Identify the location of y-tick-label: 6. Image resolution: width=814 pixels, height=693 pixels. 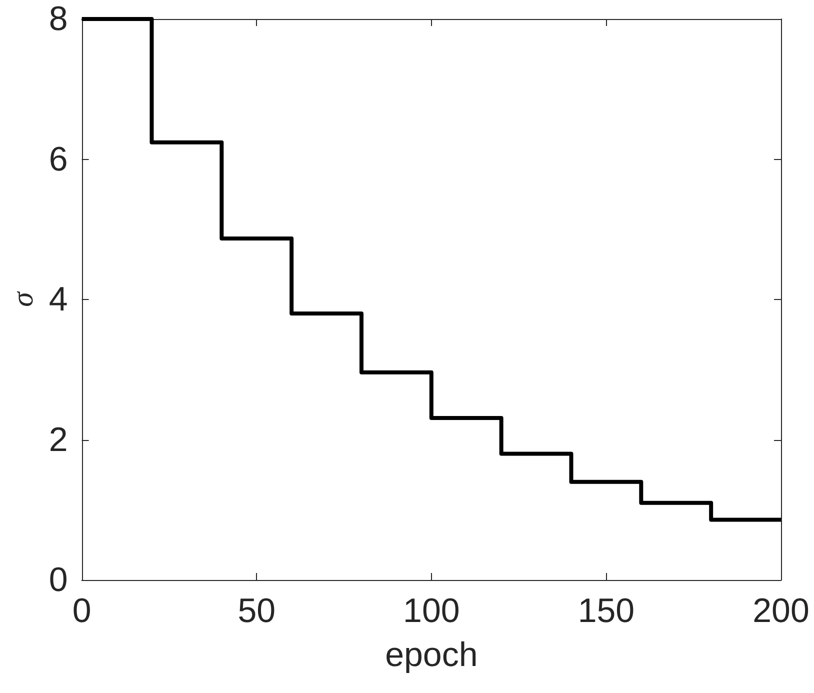
(58, 159).